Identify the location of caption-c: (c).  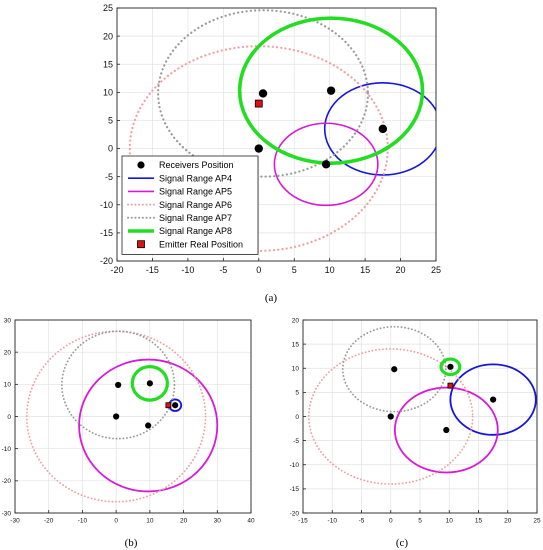
(402, 543).